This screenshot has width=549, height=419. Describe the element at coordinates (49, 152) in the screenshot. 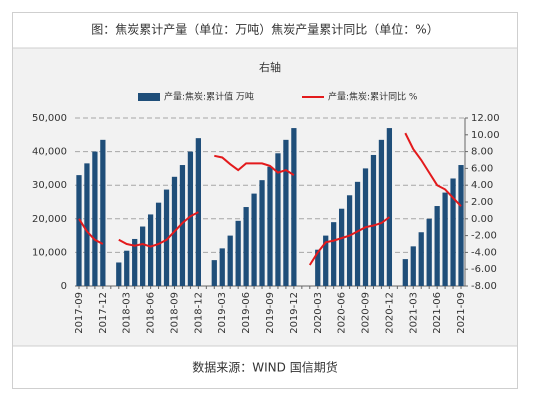

I see `y-tick-label: 40,000` at that location.